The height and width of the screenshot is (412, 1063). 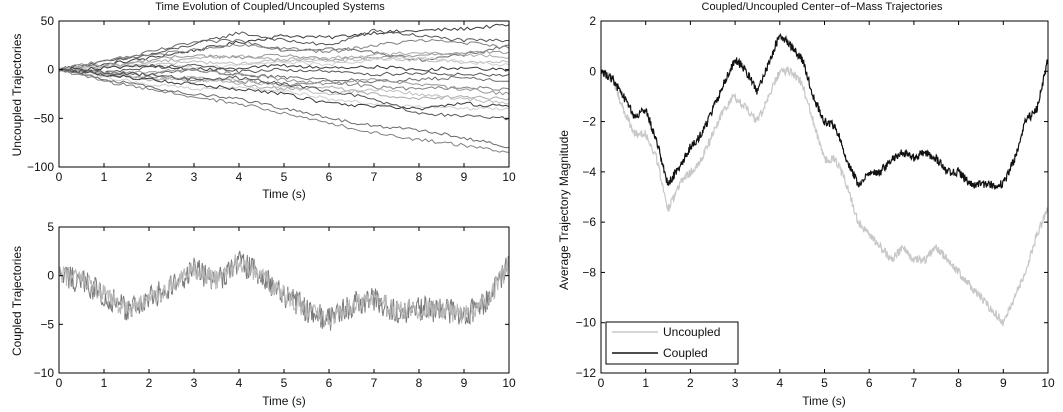 What do you see at coordinates (601, 383) in the screenshot?
I see `center-of-mass-x-tick-label: 0` at bounding box center [601, 383].